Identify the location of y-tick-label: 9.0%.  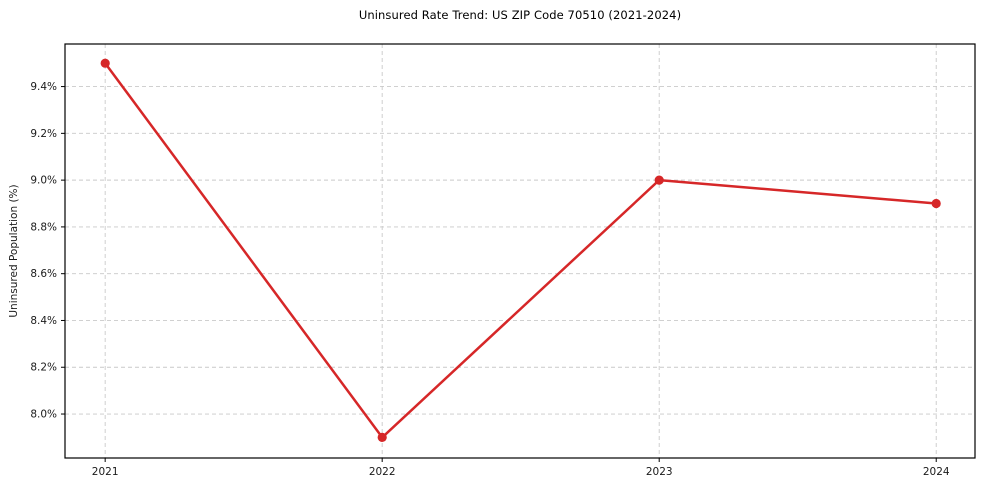
(43, 181).